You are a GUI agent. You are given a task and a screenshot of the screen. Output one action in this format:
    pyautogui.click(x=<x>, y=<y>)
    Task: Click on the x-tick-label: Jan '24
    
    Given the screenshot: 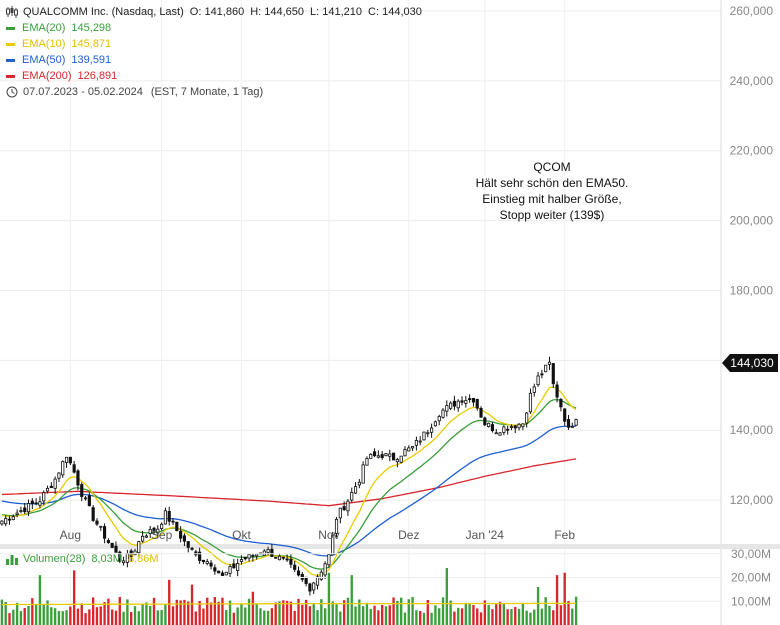 What is the action you would take?
    pyautogui.click(x=485, y=535)
    